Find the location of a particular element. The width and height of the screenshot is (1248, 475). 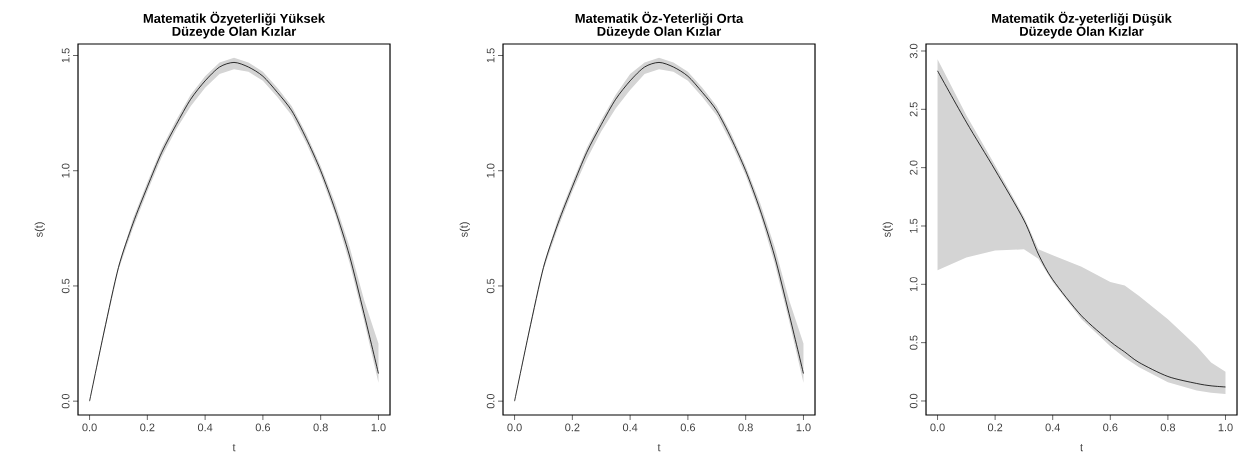

y-tick-label: 3.0 is located at coordinates (913, 51).